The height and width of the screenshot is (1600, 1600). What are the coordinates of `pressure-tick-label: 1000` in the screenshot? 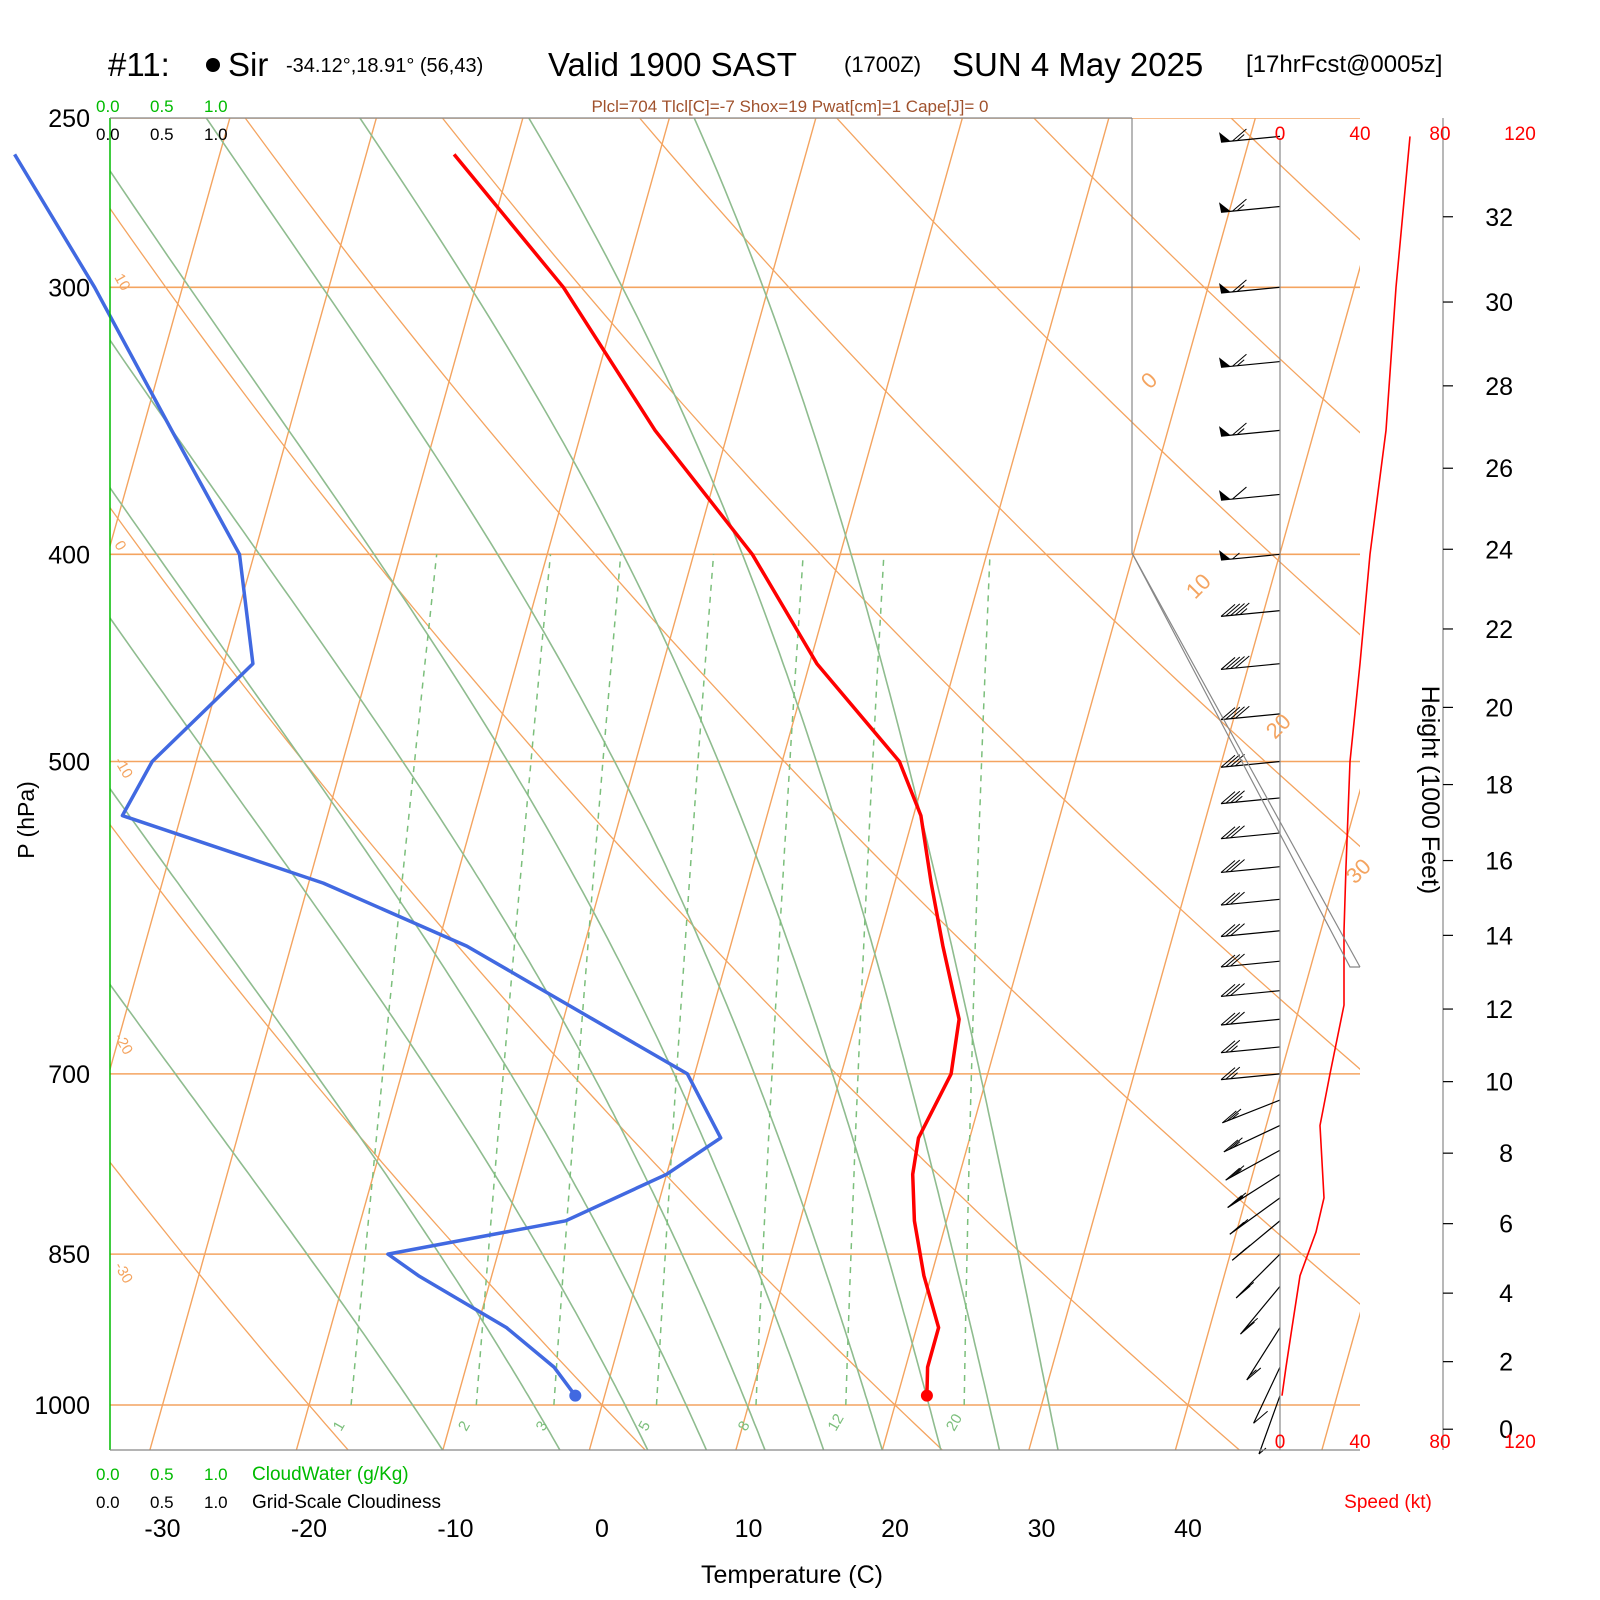 It's located at (62, 1406).